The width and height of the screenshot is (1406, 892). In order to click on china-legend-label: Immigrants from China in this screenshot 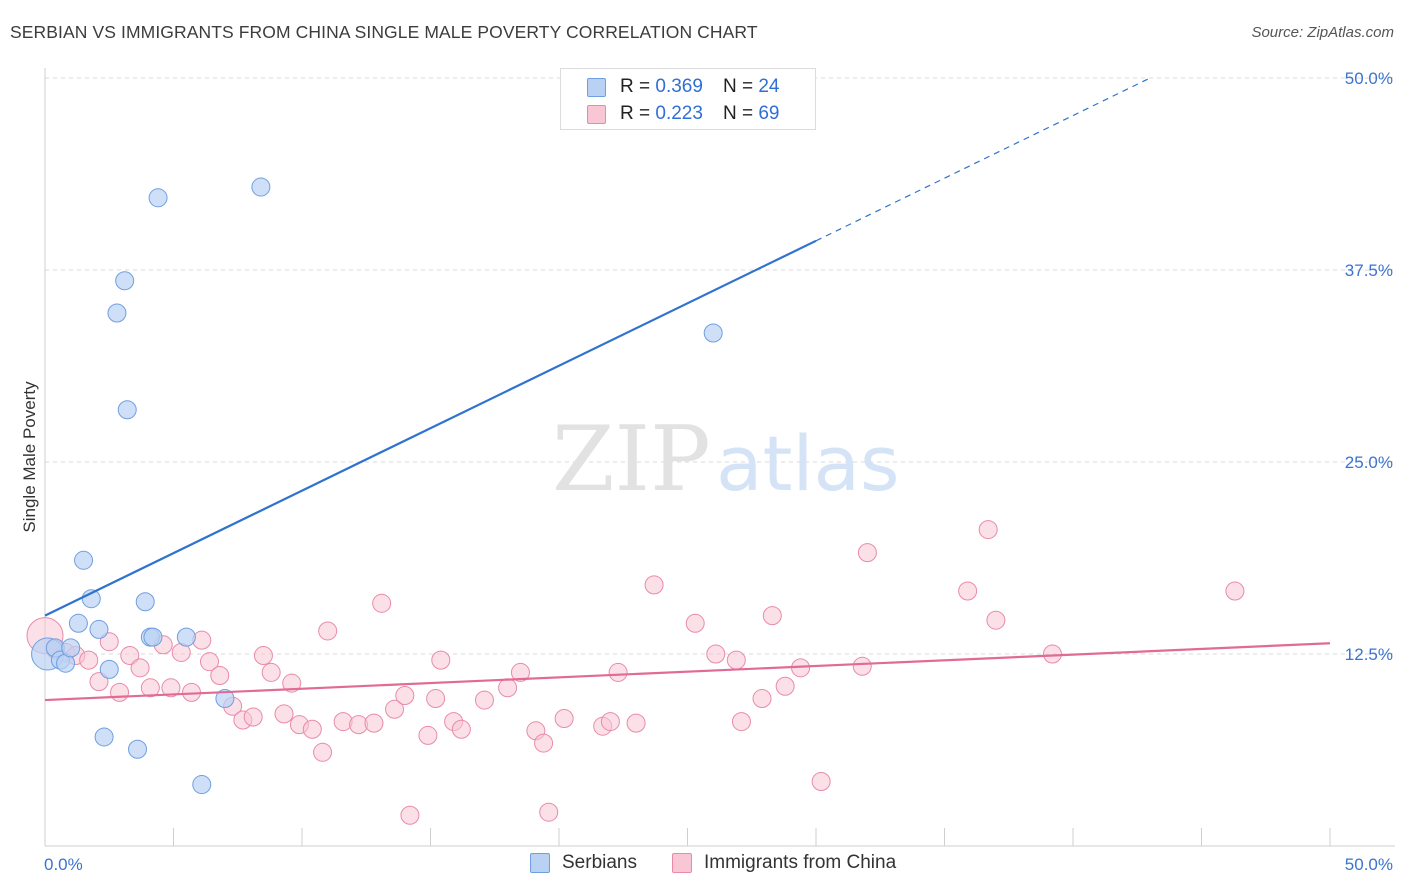, I will do `click(800, 862)`.